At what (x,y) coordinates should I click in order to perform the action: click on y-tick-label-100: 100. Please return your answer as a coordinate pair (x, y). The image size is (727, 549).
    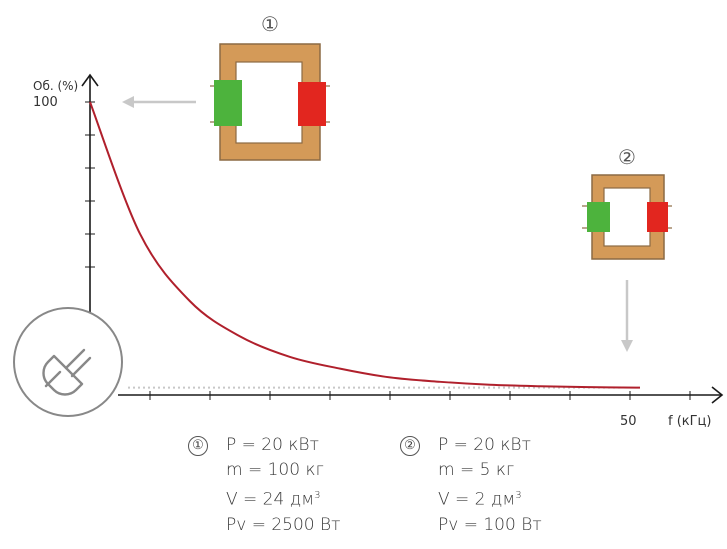
    Looking at the image, I should click on (45, 102).